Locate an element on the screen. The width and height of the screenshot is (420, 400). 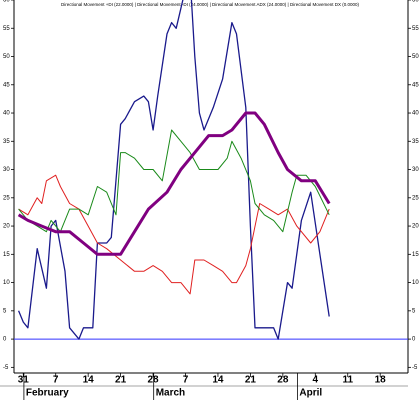
month-label: February is located at coordinates (47, 393).